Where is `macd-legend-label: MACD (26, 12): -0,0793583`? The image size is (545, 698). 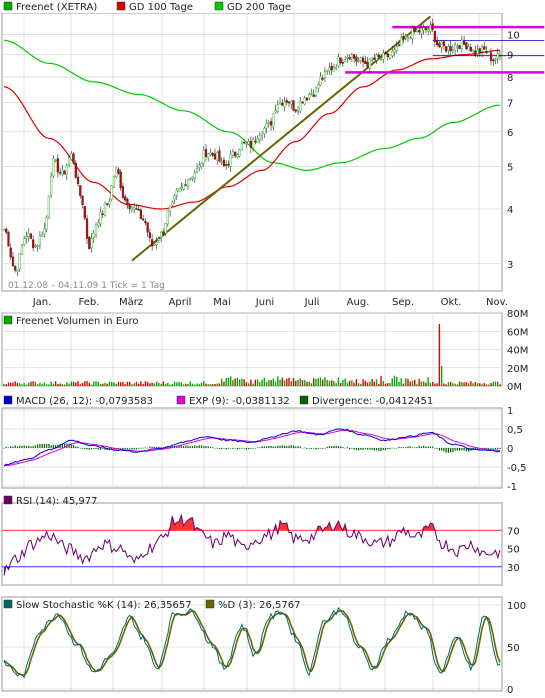
macd-legend-label: MACD (26, 12): -0,0793583 is located at coordinates (84, 401).